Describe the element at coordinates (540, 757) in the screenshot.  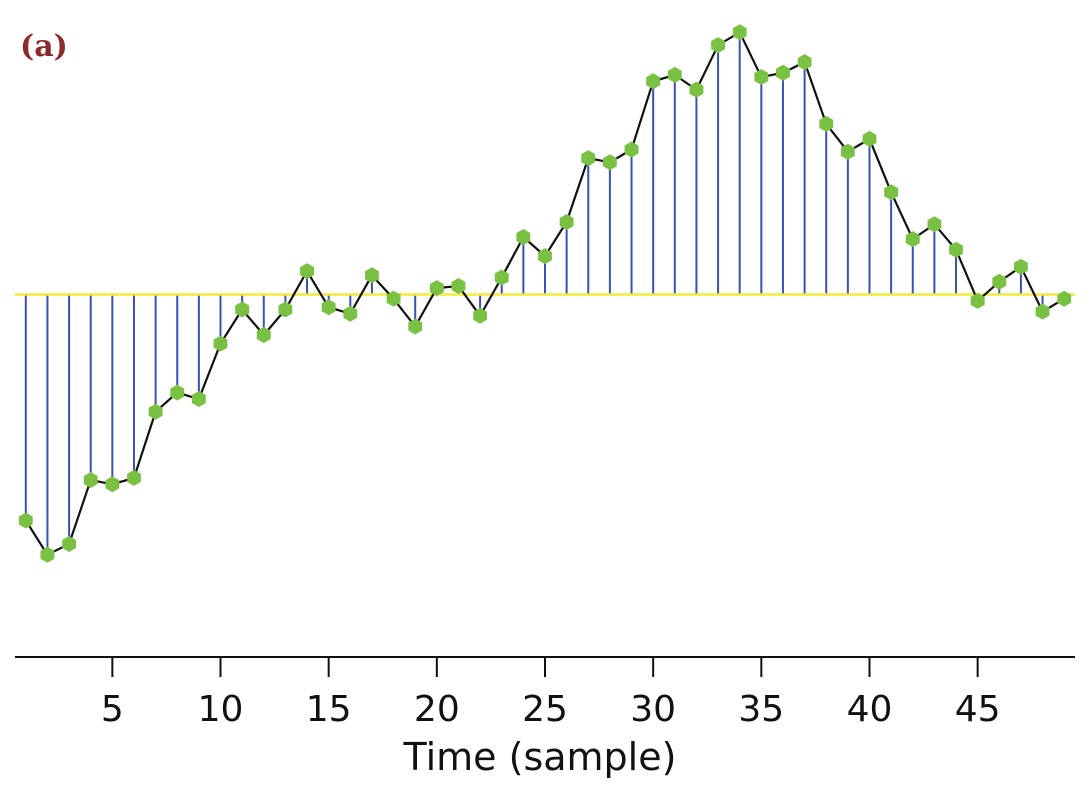
I see `x-axis-label: Time (sample)` at that location.